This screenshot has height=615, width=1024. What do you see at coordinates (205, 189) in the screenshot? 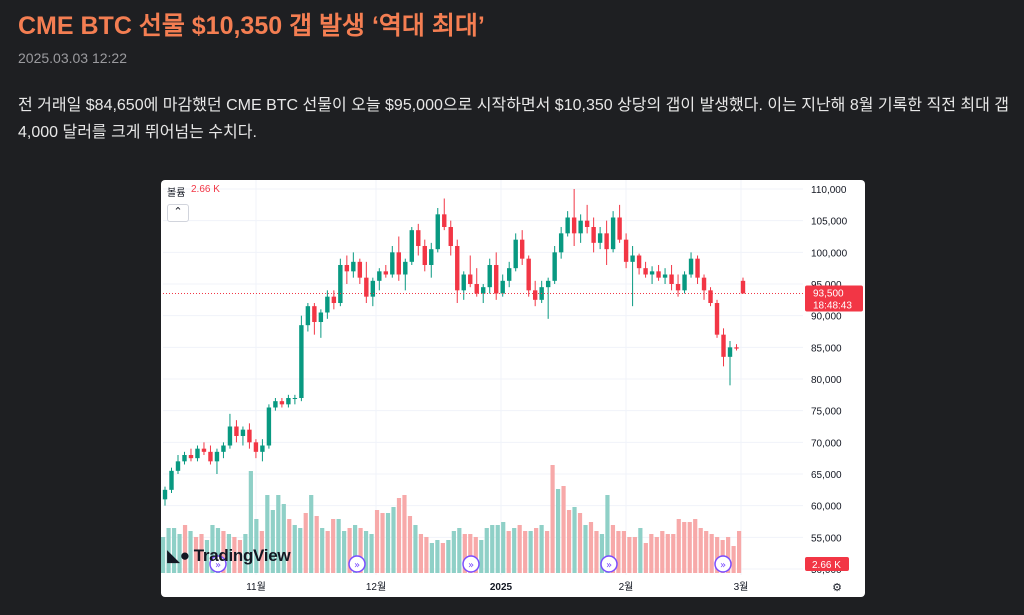
I see `volume-value: 2.66 K` at bounding box center [205, 189].